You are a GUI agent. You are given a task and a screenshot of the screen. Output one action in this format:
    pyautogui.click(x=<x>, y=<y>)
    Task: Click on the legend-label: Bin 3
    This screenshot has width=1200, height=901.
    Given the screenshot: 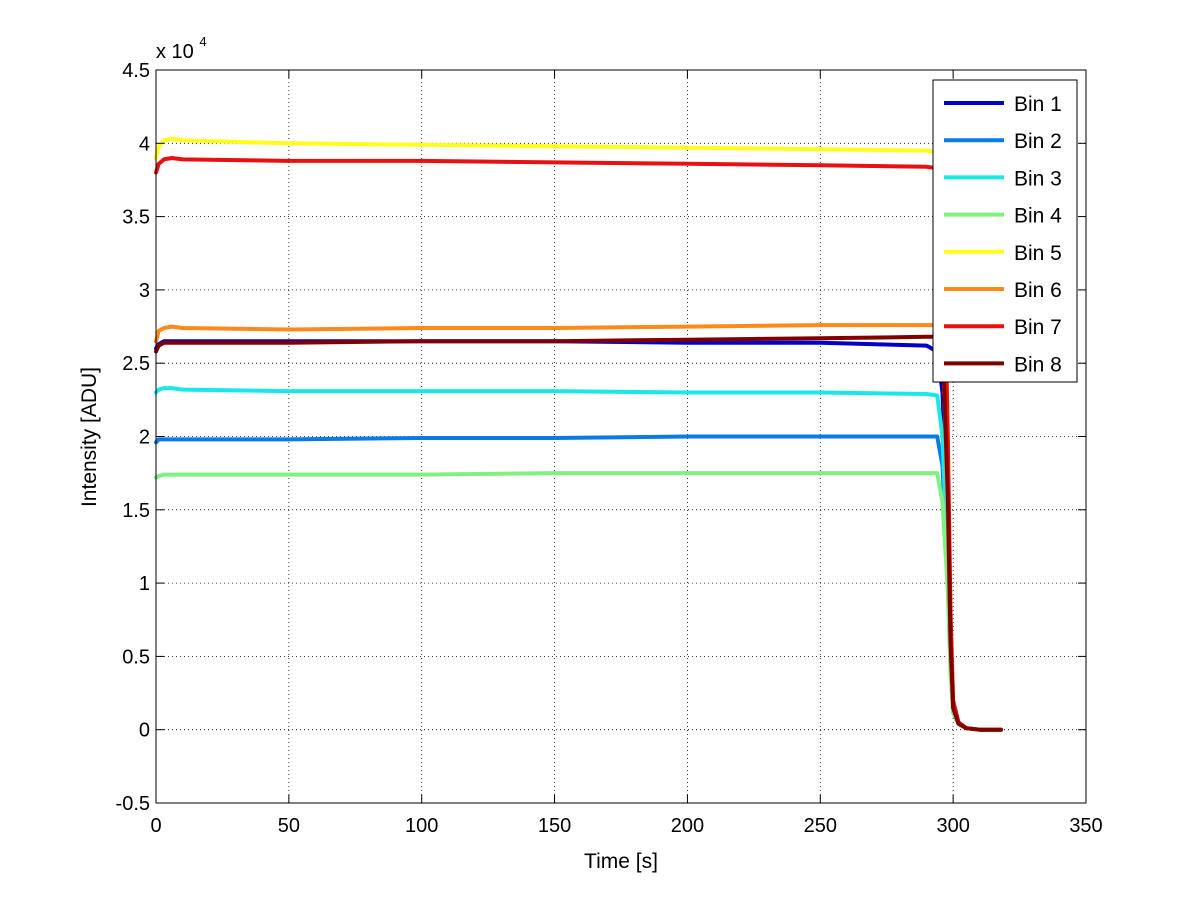 What is the action you would take?
    pyautogui.click(x=1038, y=178)
    